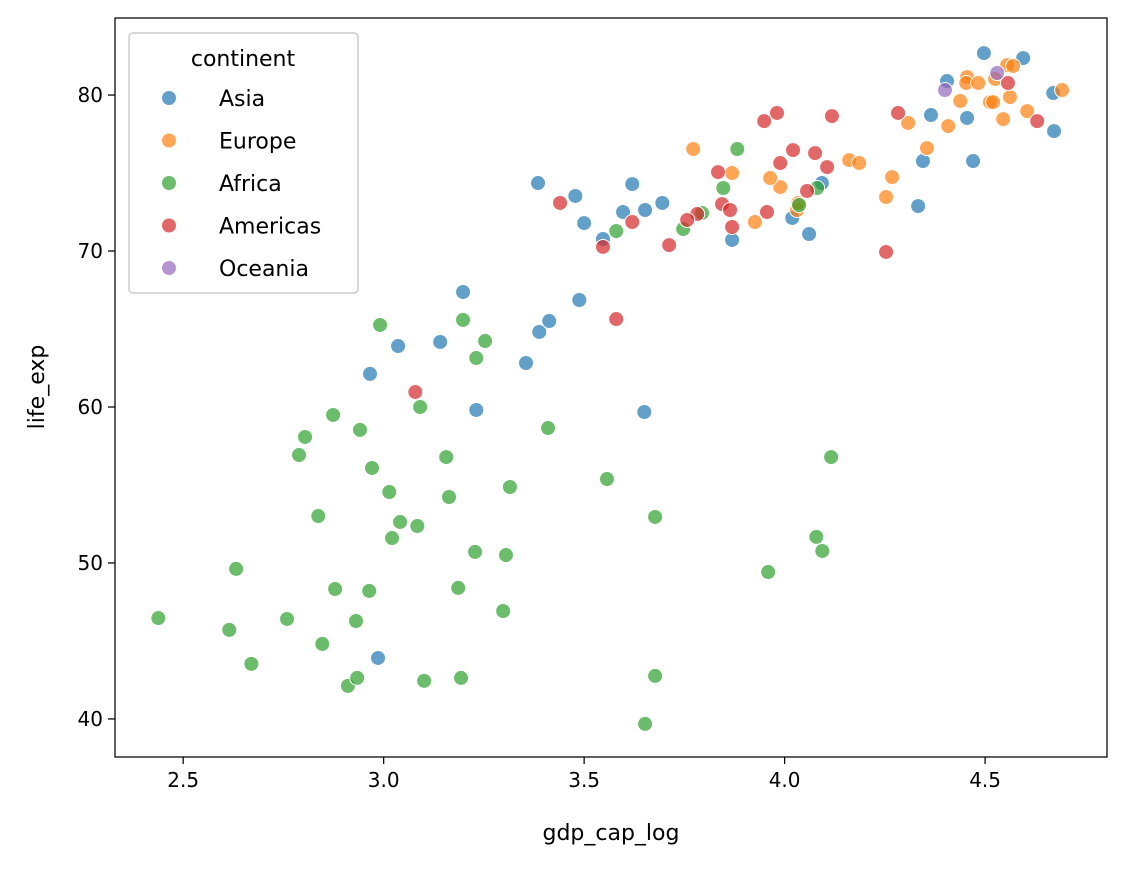  I want to click on x-axis-label: gdp_cap_log, so click(611, 833).